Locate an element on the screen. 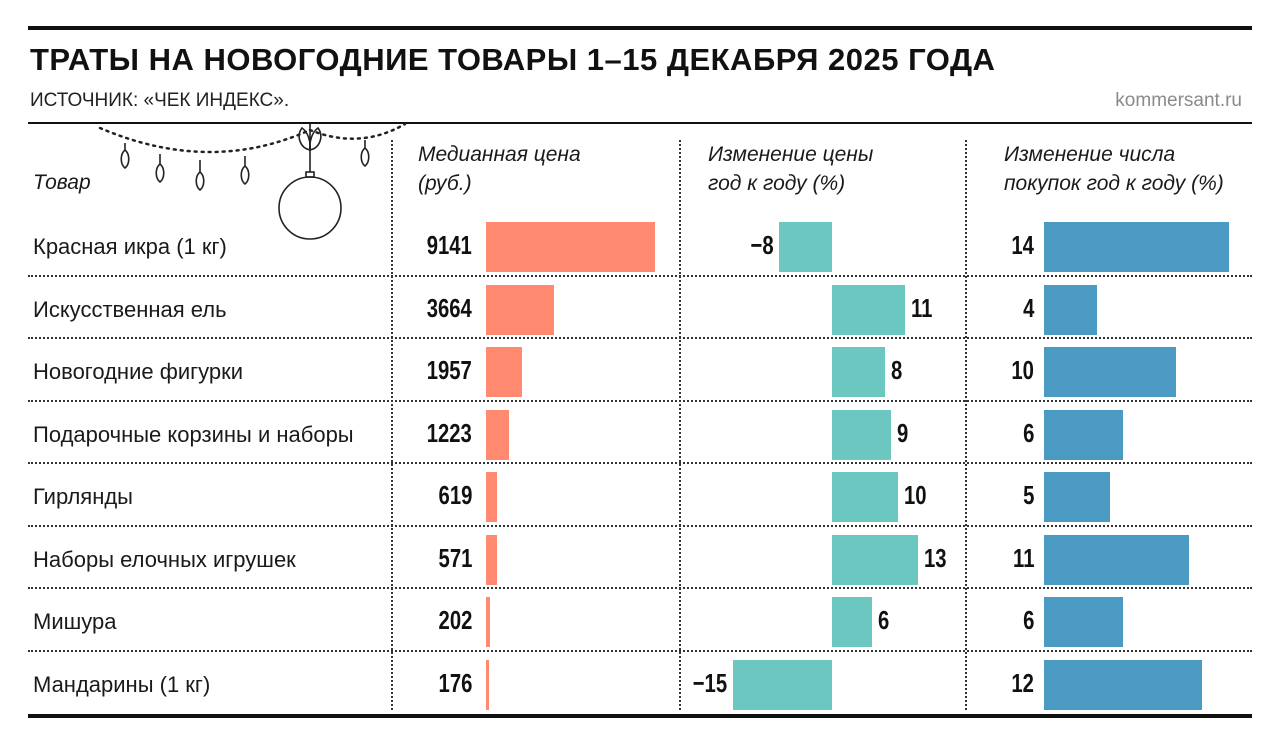 The height and width of the screenshot is (746, 1280). product-label: Мишура is located at coordinates (75, 621).